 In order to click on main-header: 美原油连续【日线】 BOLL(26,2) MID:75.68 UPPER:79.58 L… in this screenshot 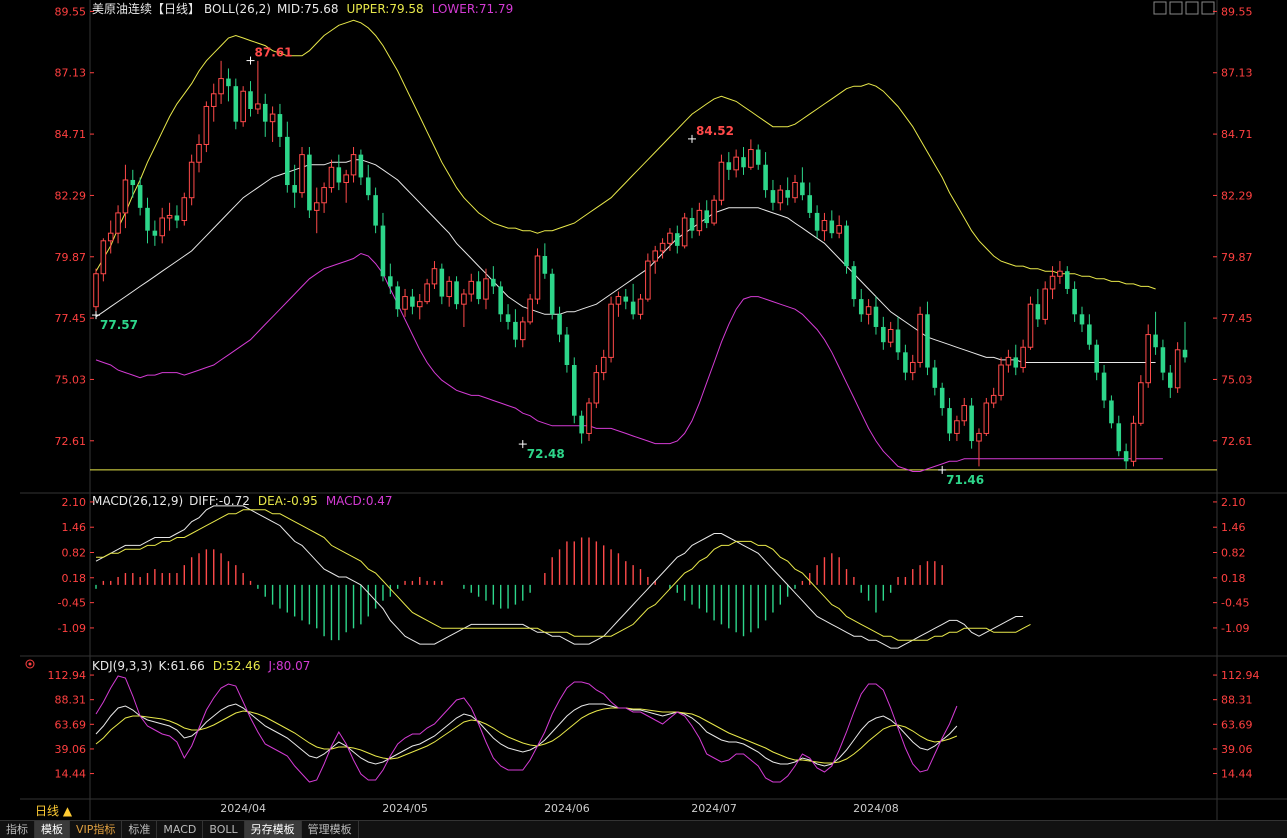, I will do `click(302, 8)`.